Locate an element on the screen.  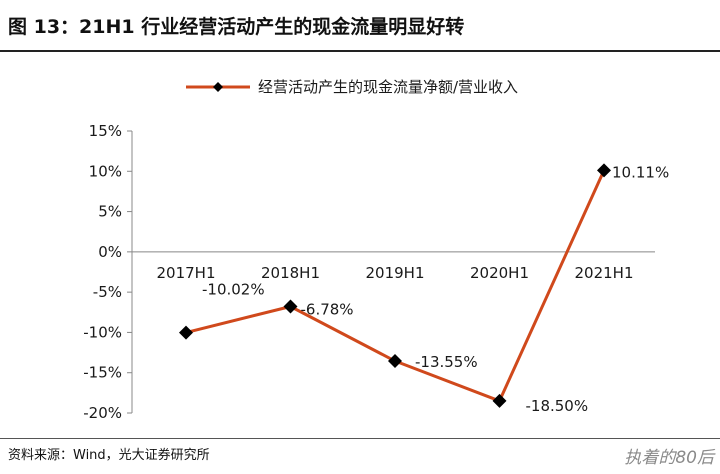
legend-marker is located at coordinates (218, 87).